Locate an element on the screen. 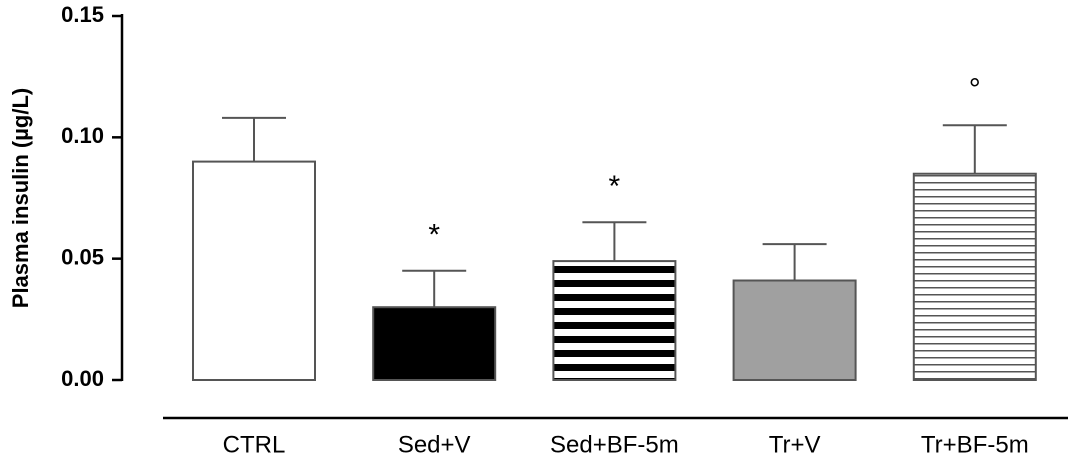 The width and height of the screenshot is (1070, 468). y-tick-label: 0.00 is located at coordinates (82, 378).